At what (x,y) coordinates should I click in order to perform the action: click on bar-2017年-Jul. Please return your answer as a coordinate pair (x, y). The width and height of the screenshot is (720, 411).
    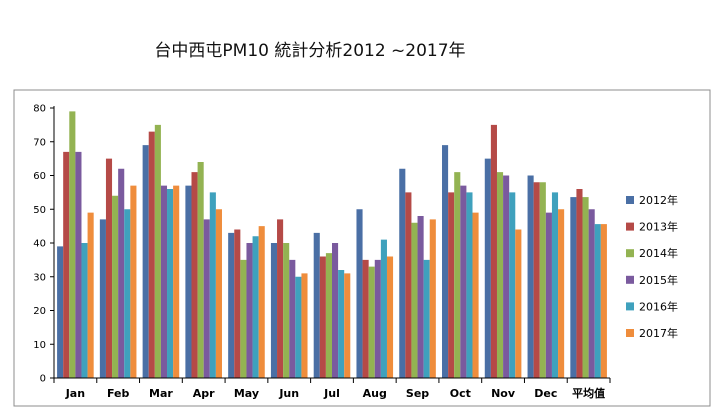
    Looking at the image, I should click on (347, 326).